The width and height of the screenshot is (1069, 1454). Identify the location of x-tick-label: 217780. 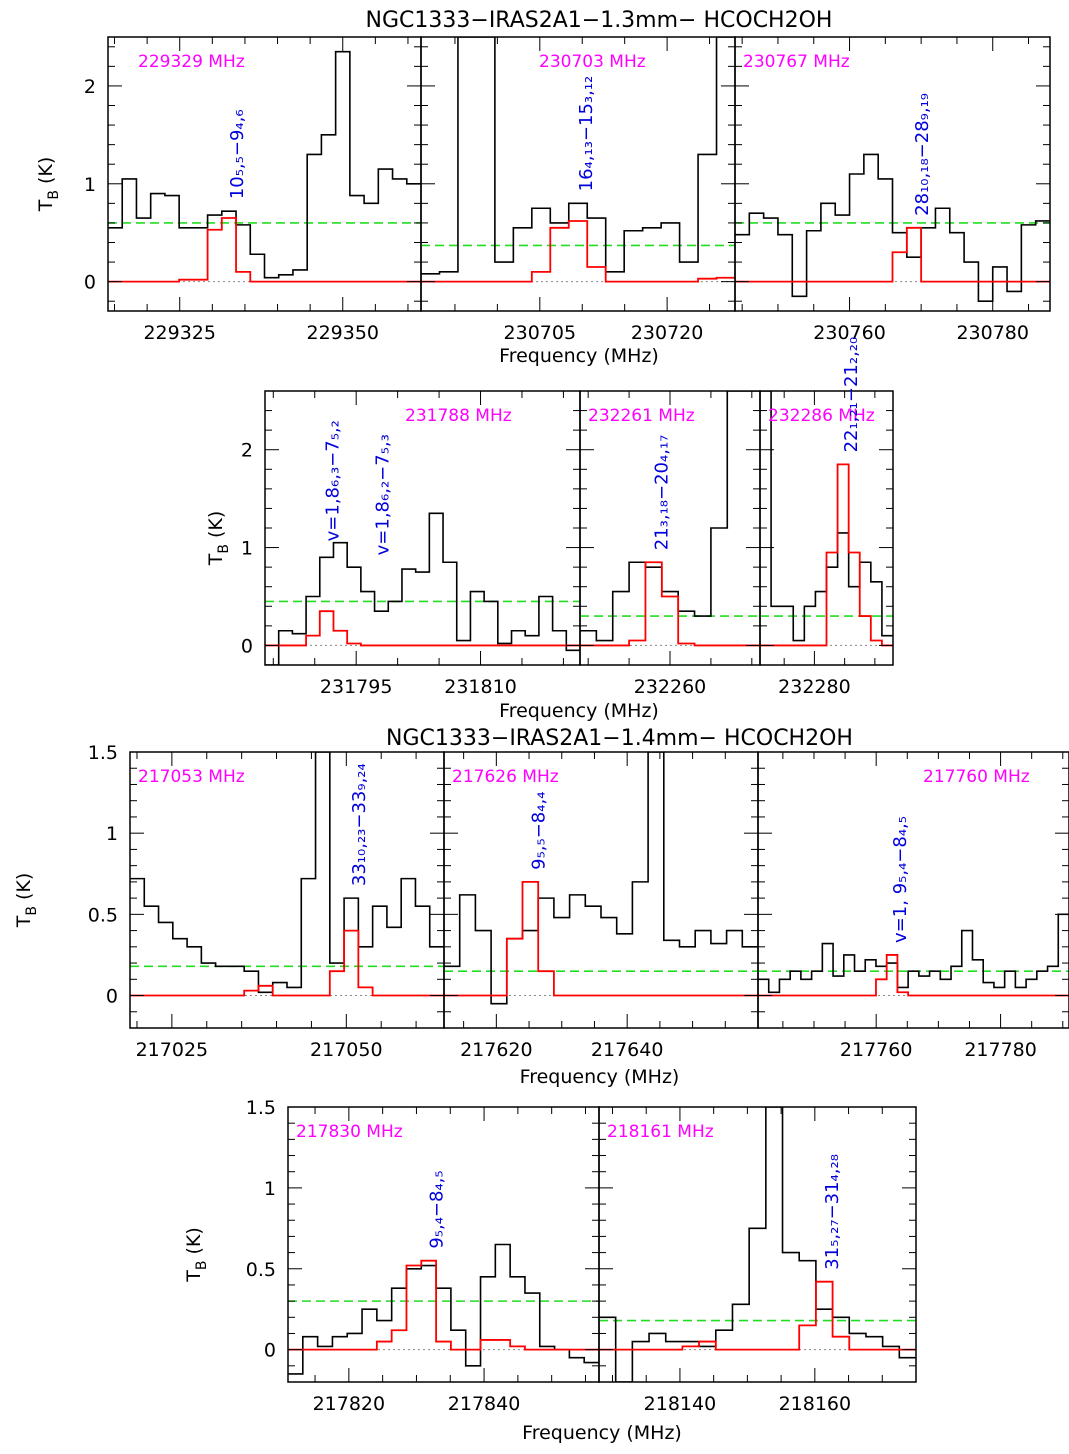
(1000, 1050).